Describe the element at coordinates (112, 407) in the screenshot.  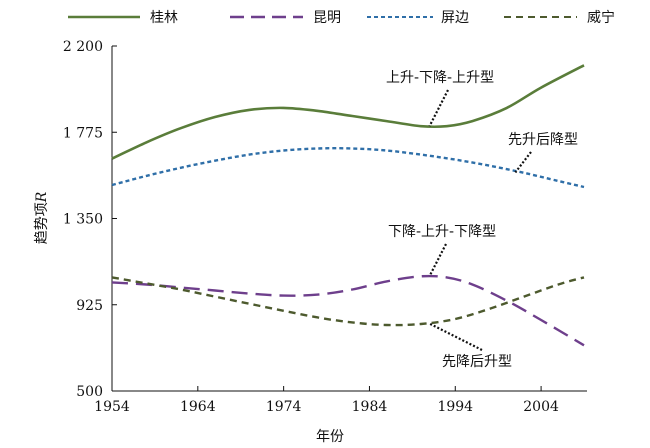
I see `x-tick-label: 1954` at that location.